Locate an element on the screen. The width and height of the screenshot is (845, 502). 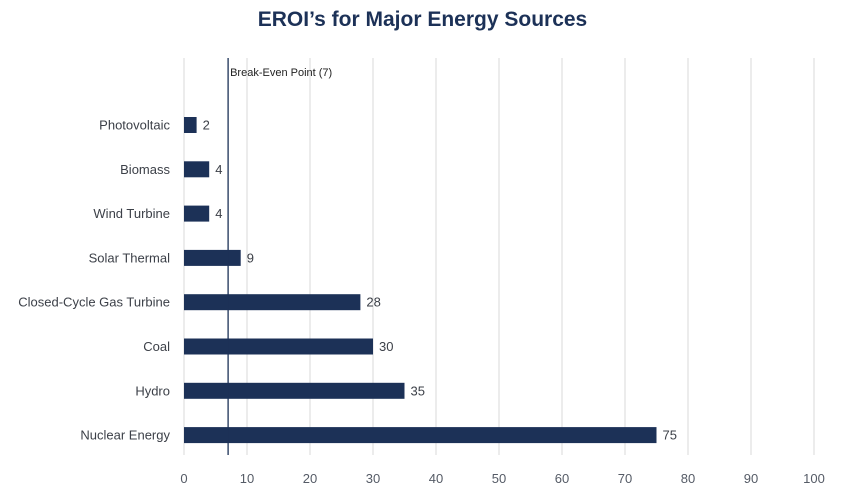
category-label: Photovoltaic is located at coordinates (134, 125).